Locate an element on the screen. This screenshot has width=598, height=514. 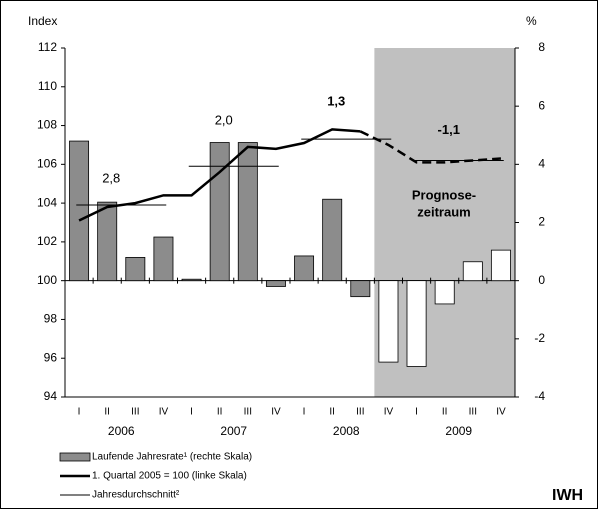
forecast-label: zeitraum is located at coordinates (443, 211).